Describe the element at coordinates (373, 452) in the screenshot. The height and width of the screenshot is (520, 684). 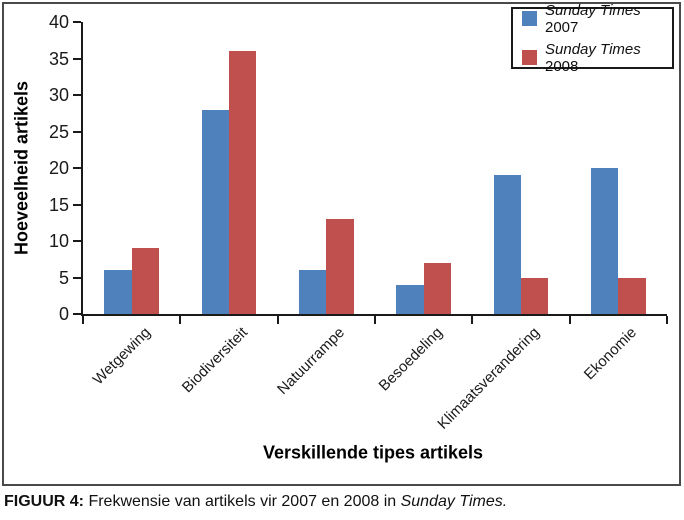
I see `x-axis-title: Verskillende tipes artikels` at that location.